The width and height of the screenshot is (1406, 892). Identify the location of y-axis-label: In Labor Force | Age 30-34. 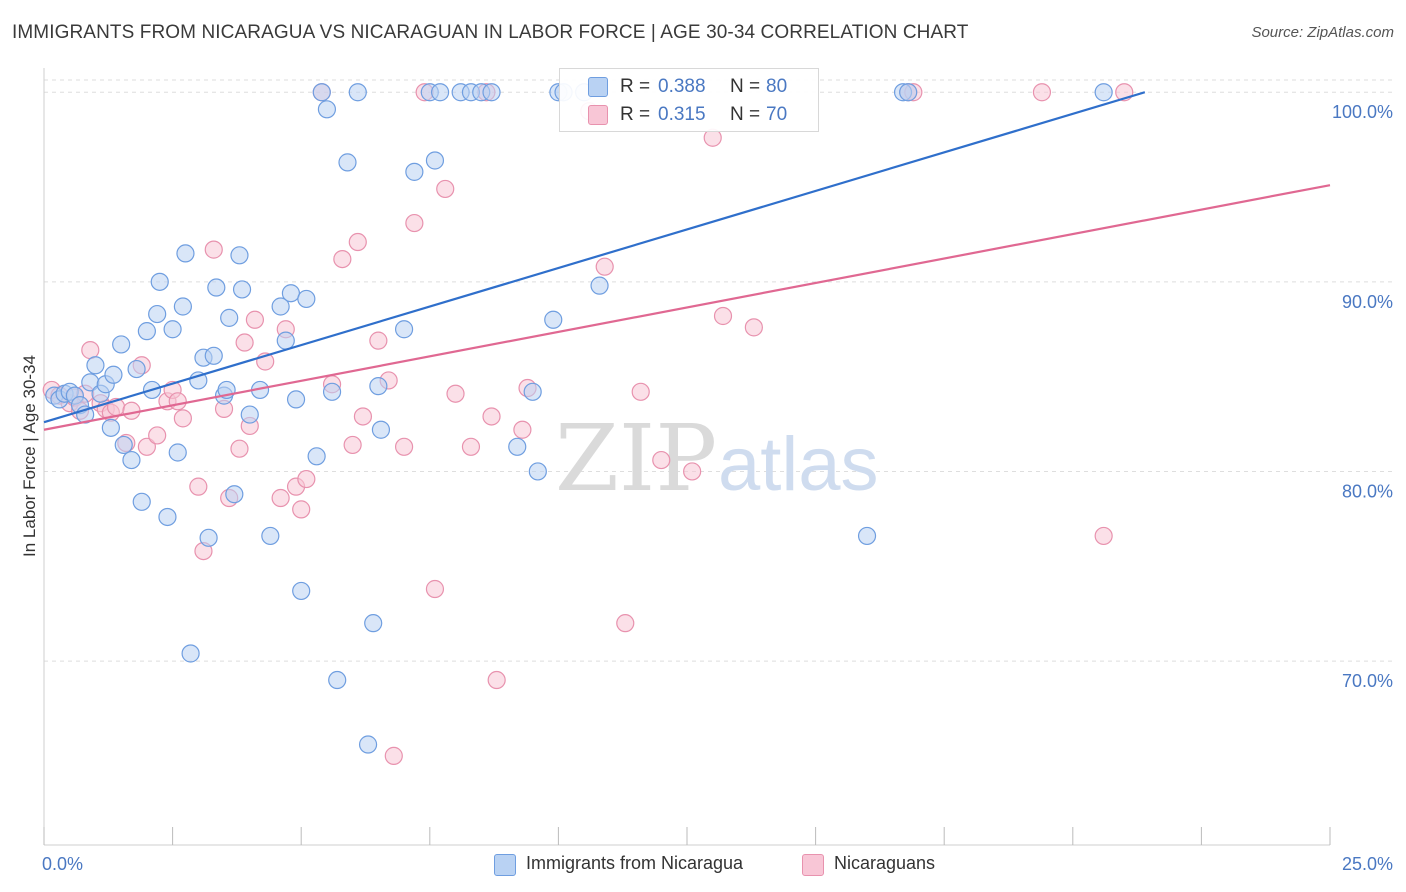
(29, 456).